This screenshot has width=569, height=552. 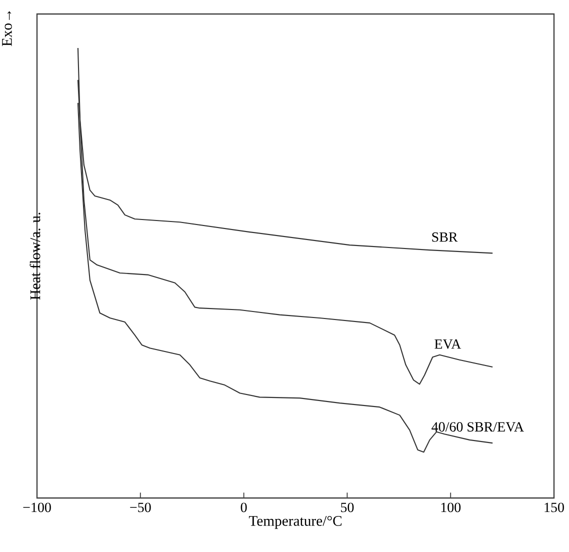 What do you see at coordinates (478, 427) in the screenshot?
I see `series-label: 40/60 SBR/EVA` at bounding box center [478, 427].